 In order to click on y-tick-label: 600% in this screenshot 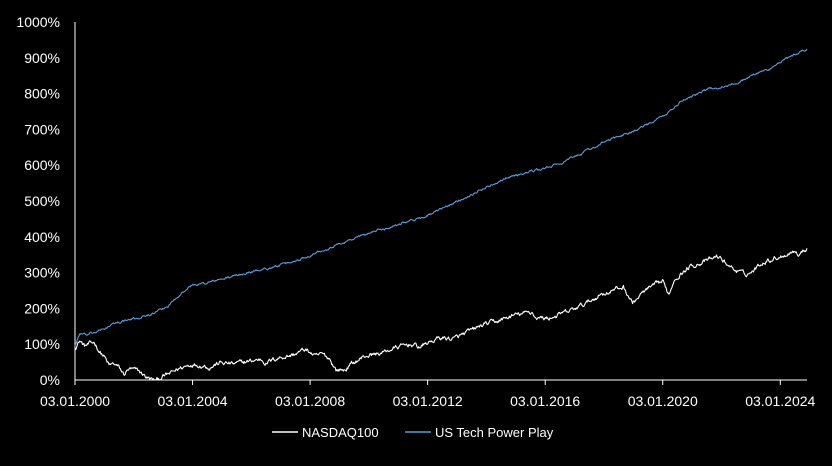, I will do `click(42, 165)`.